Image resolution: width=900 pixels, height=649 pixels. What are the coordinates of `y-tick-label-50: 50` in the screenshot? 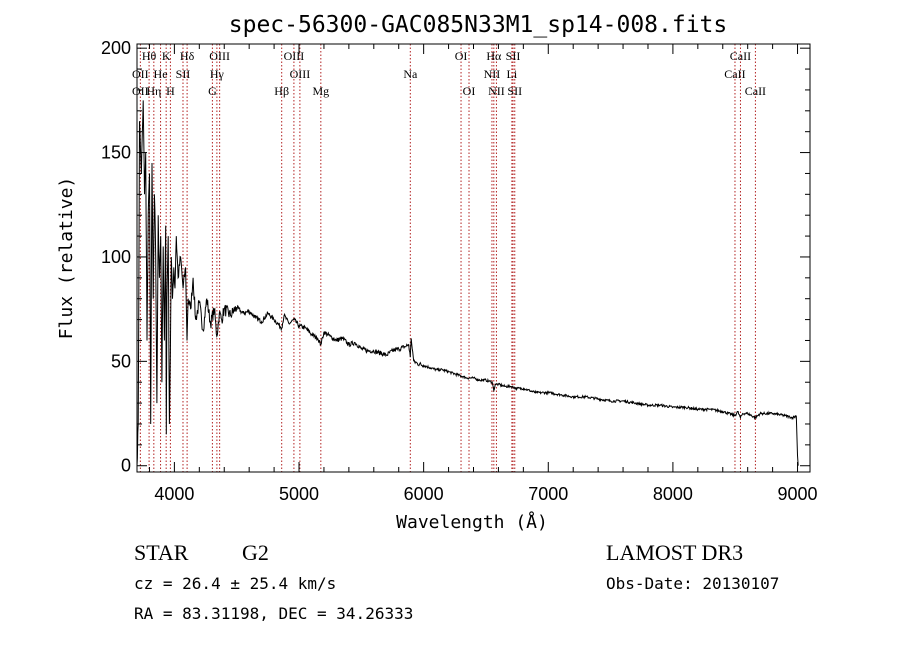 It's located at (121, 361).